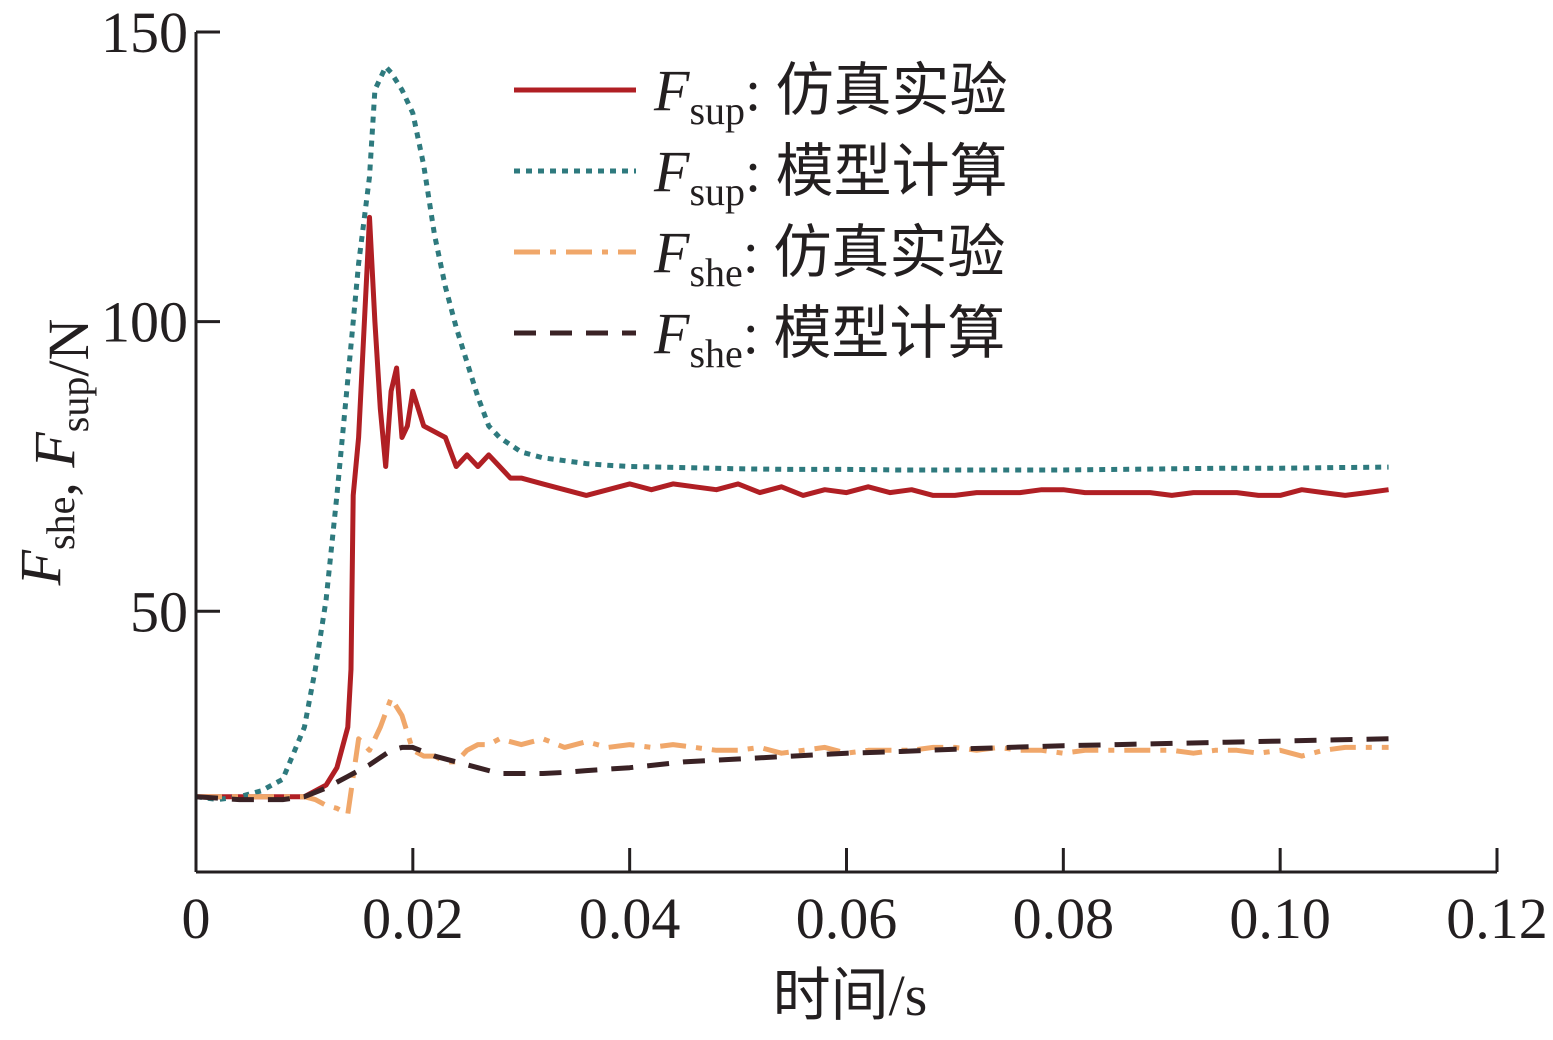 Image resolution: width=1553 pixels, height=1040 pixels. I want to click on x-axis-title: 时间/s, so click(850, 995).